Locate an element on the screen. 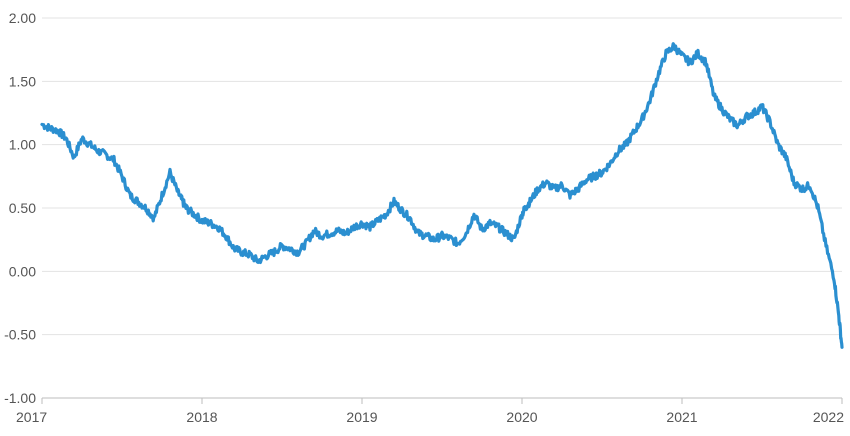  y-tick-label: 0.50 is located at coordinates (22, 208).